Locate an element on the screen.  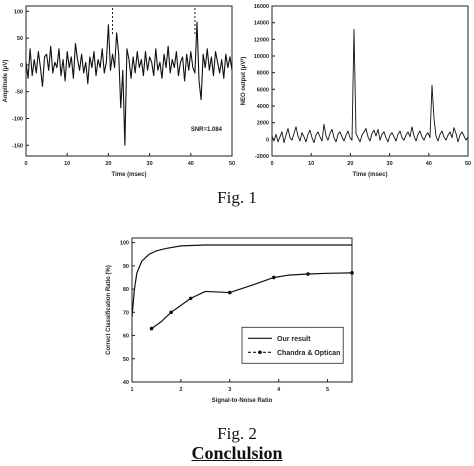
y-tick-label: 4000 is located at coordinates (263, 107).